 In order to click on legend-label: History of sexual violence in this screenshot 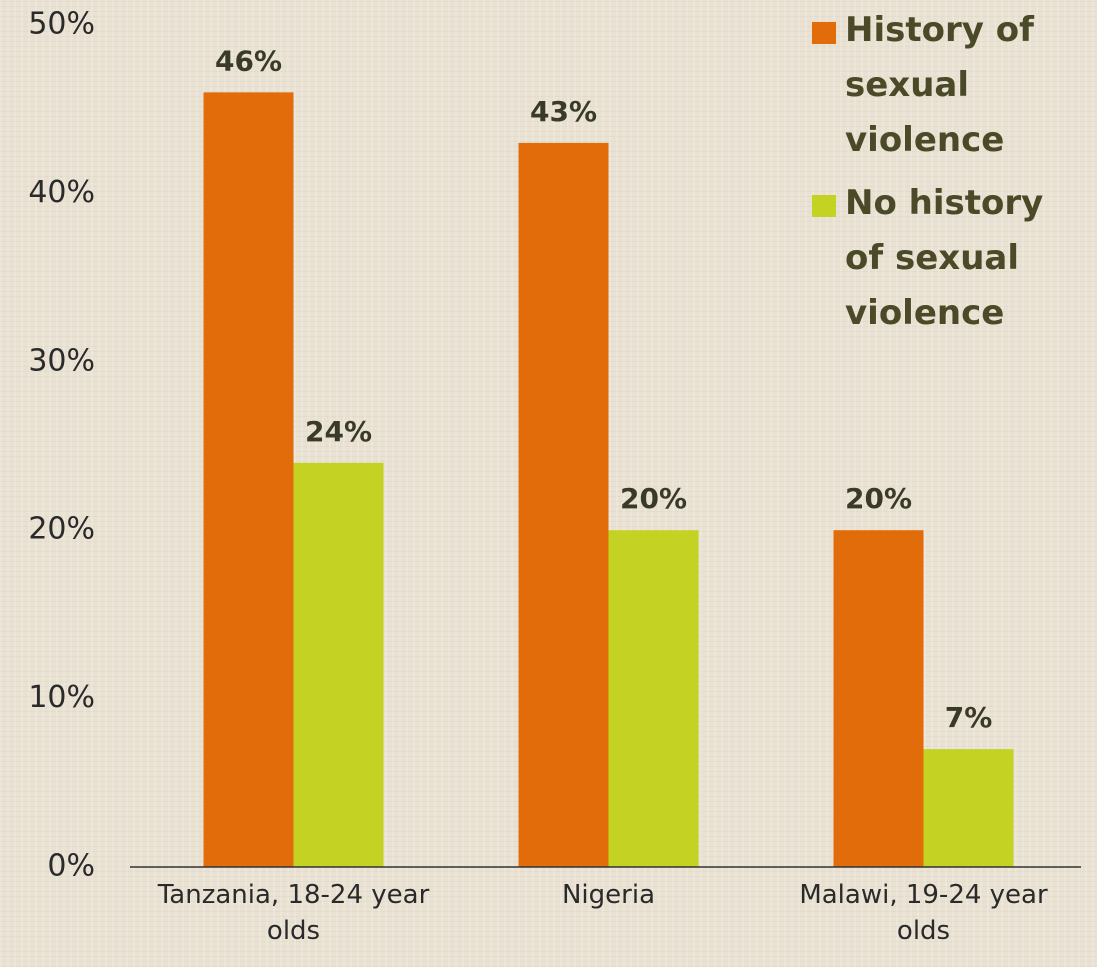, I will do `click(939, 85)`.